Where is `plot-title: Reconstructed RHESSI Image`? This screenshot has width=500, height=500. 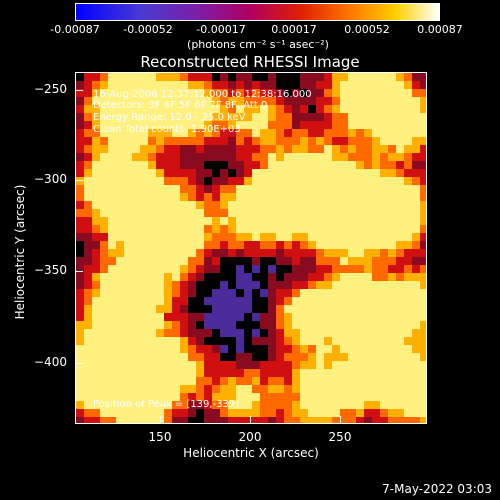 plot-title: Reconstructed RHESSI Image is located at coordinates (250, 62).